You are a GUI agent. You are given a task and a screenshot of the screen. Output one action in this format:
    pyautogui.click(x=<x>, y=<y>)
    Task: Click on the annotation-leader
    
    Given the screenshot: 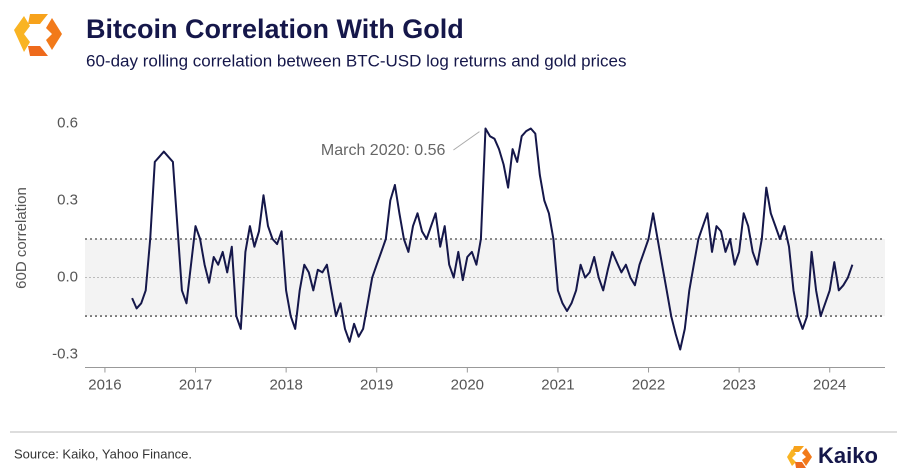 What is the action you would take?
    pyautogui.click(x=466, y=141)
    